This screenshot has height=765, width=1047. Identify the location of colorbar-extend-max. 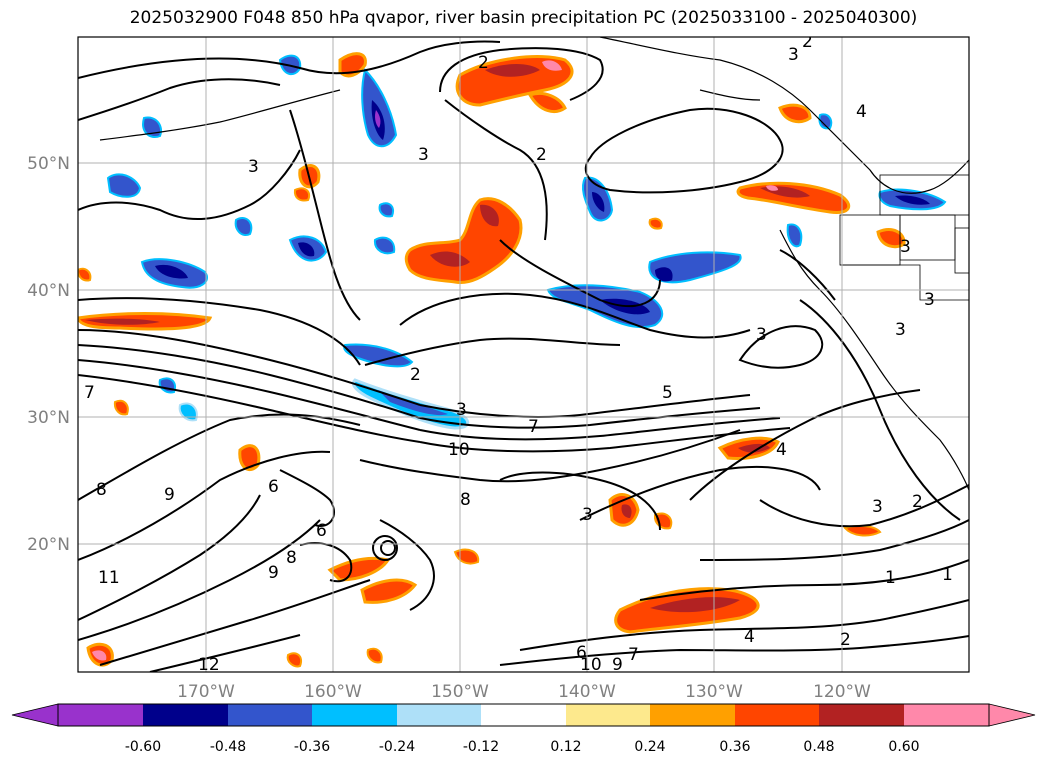
(1012, 715).